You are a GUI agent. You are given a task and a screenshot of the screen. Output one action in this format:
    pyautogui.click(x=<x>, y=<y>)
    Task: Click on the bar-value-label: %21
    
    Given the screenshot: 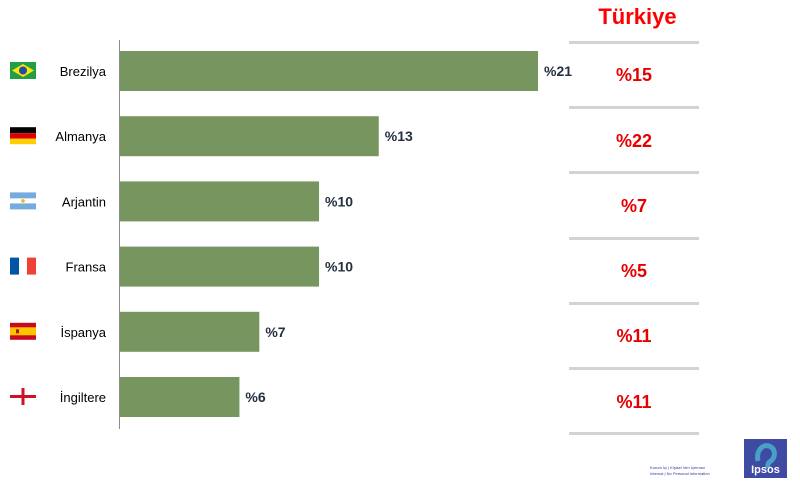 What is the action you would take?
    pyautogui.click(x=558, y=71)
    